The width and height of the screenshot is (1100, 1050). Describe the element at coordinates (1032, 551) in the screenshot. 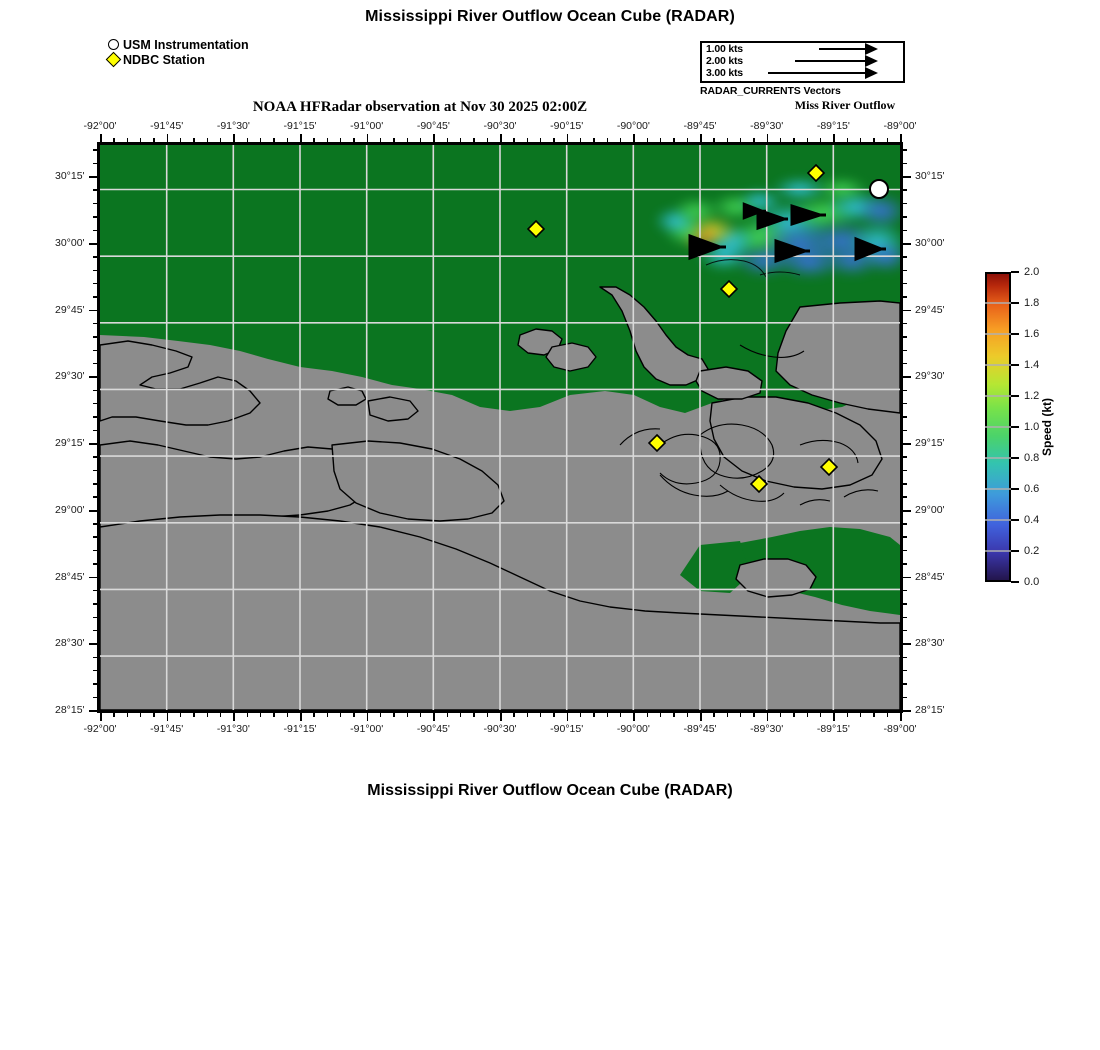

I see `colorbar-tick-label: 0.2` at that location.